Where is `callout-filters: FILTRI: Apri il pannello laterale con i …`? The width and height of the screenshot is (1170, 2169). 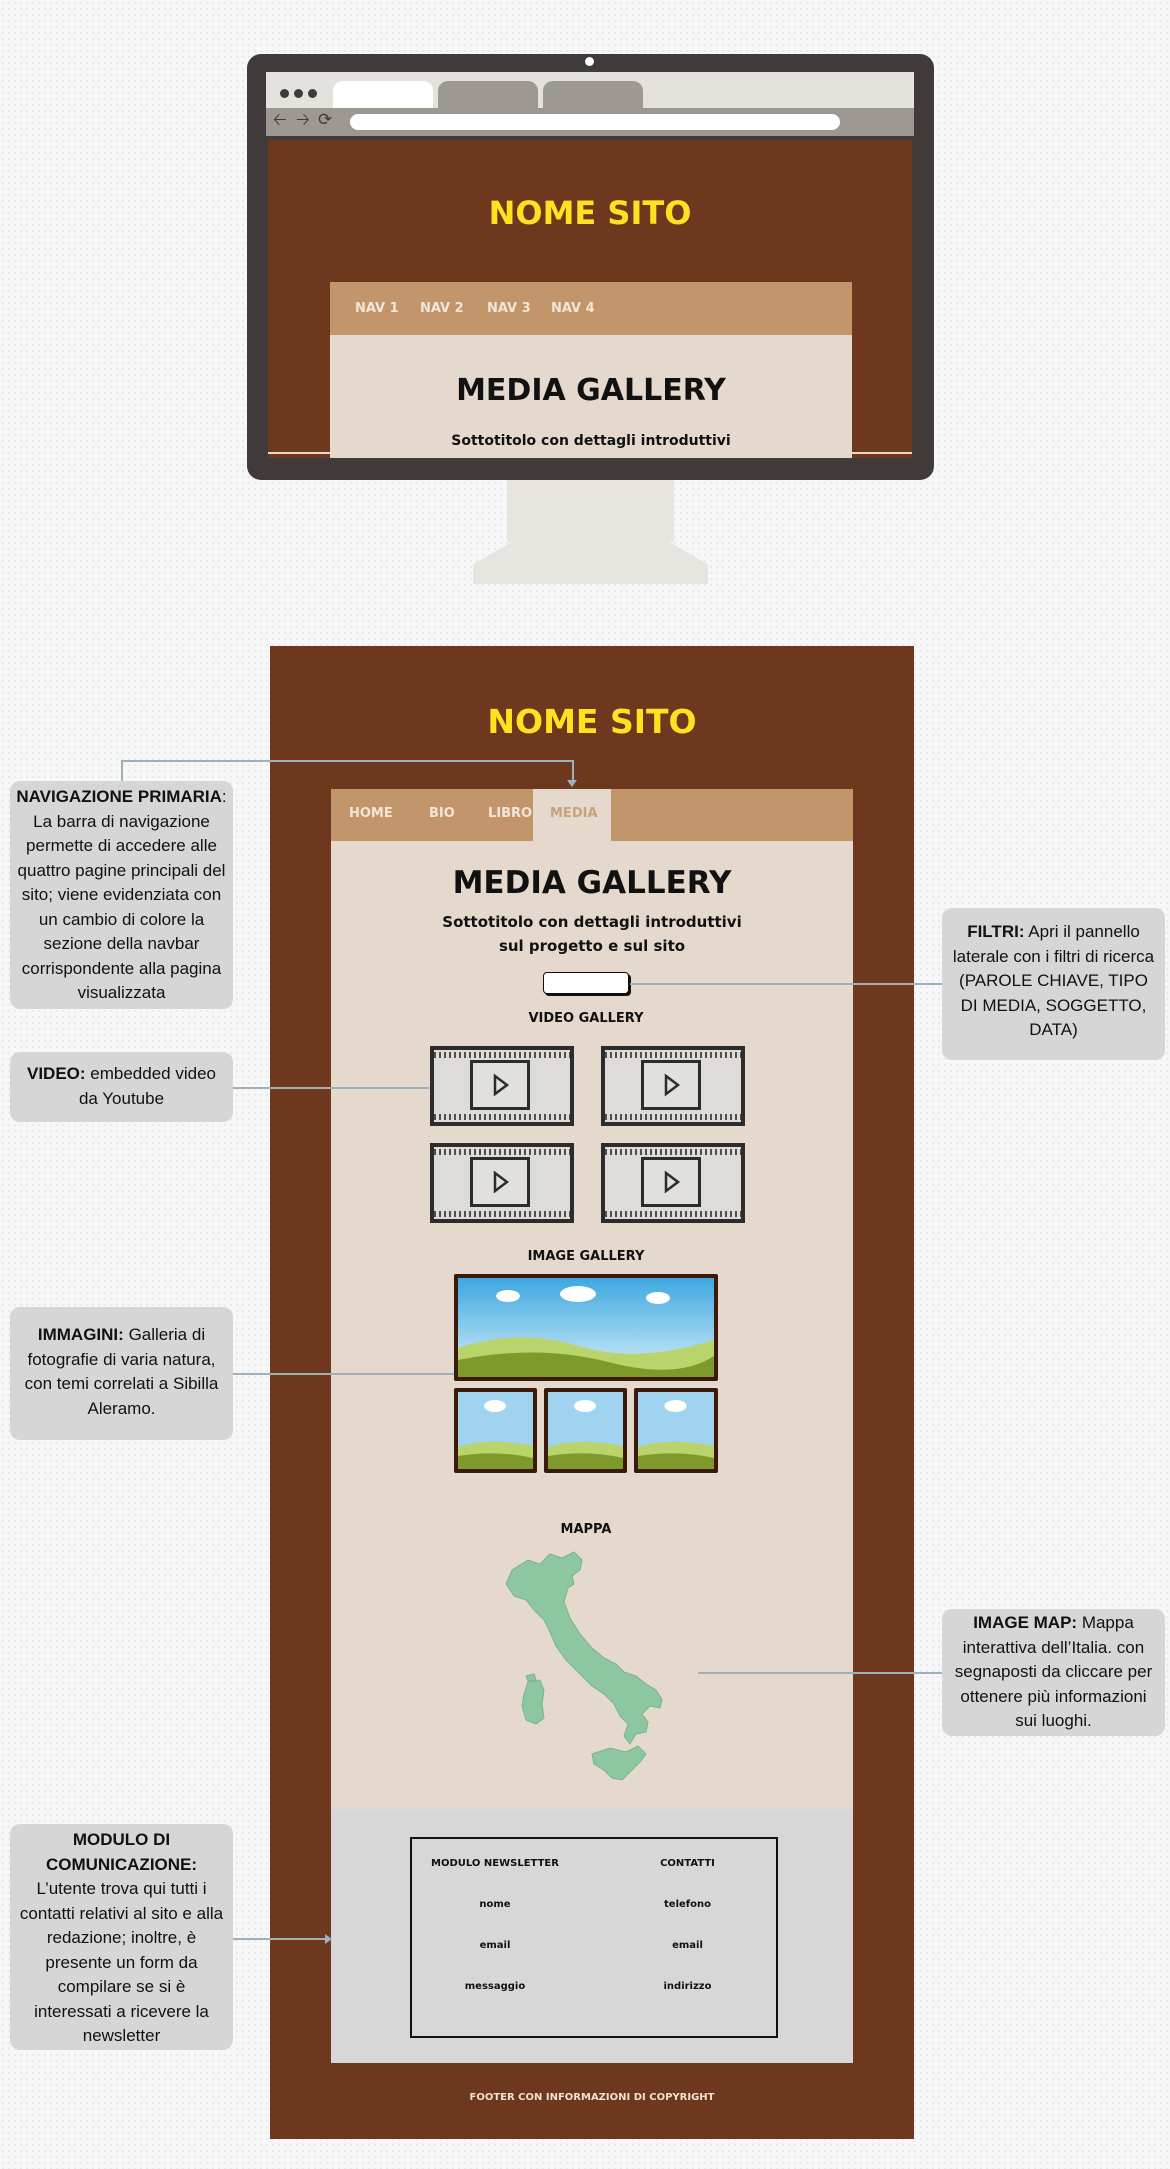 callout-filters: FILTRI: Apri il pannello laterale con i … is located at coordinates (1053, 984).